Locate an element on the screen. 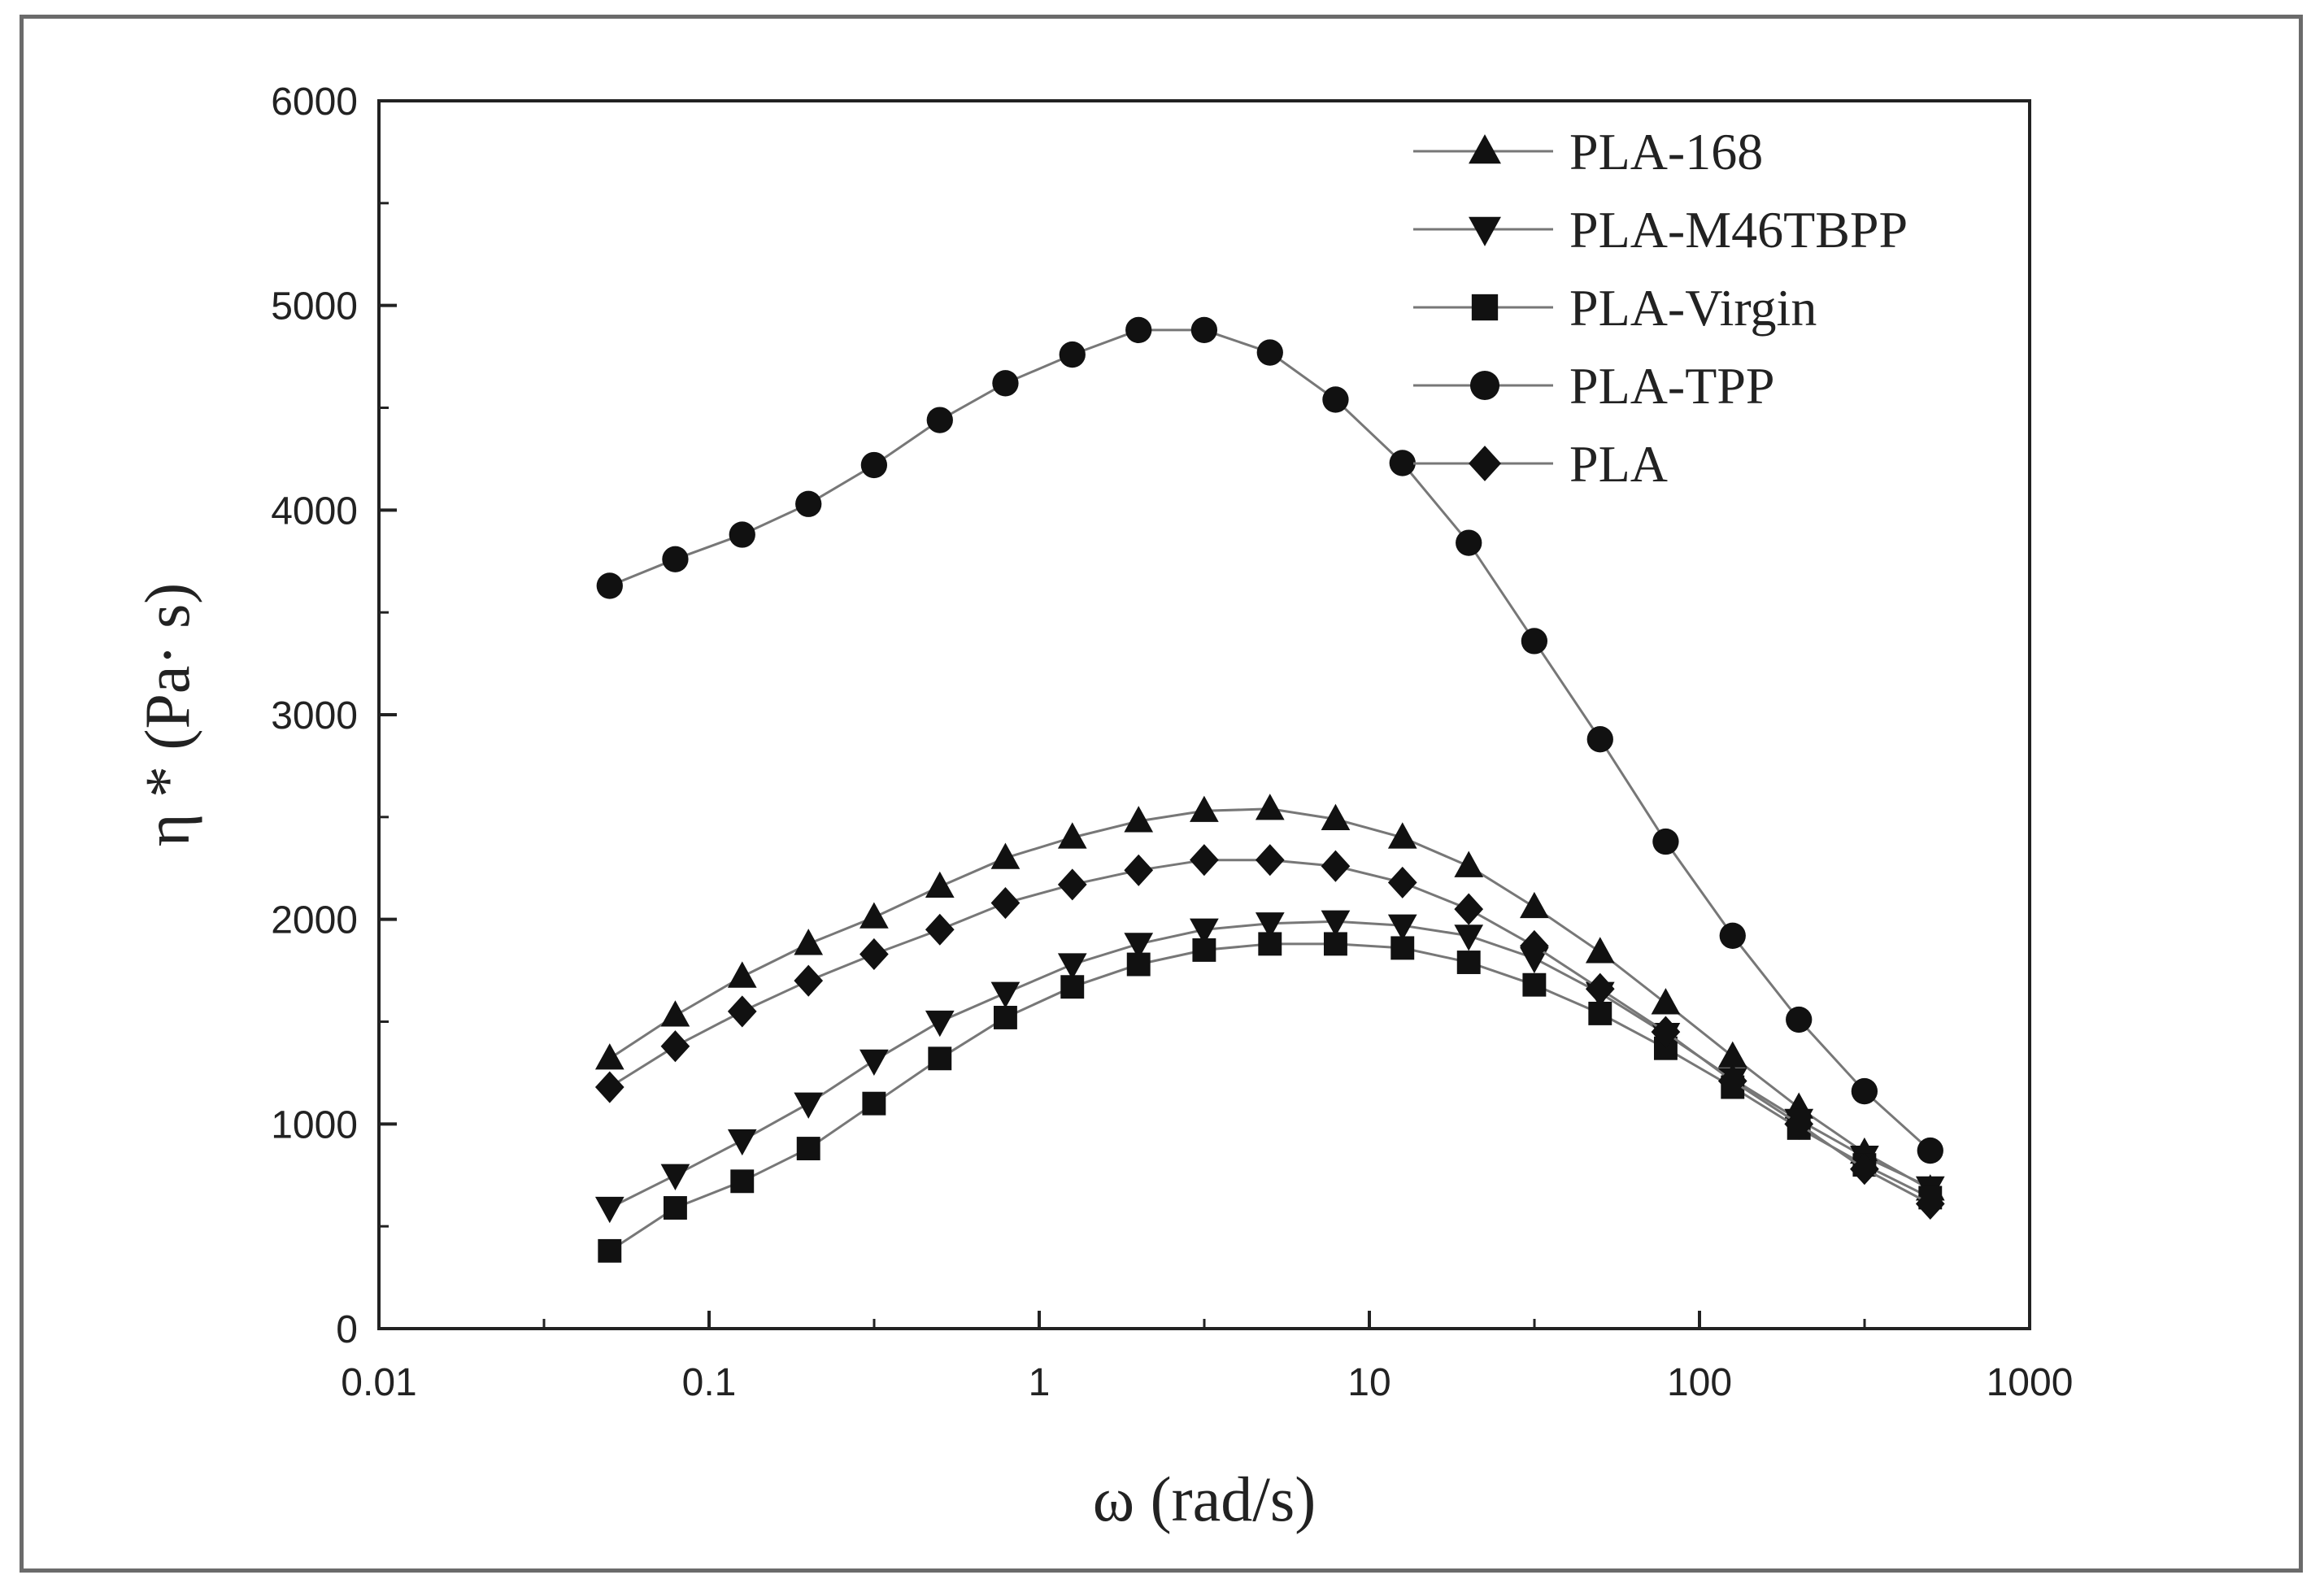 Image resolution: width=2324 pixels, height=1588 pixels. legend-item: PLA-Virgin is located at coordinates (1615, 308).